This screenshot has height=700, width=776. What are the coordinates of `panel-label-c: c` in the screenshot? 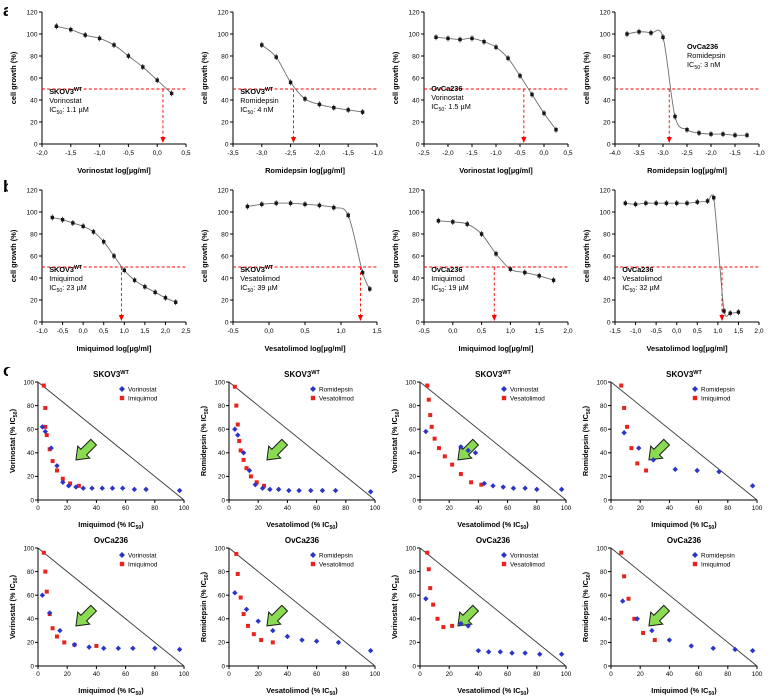 It's located at (7, 370).